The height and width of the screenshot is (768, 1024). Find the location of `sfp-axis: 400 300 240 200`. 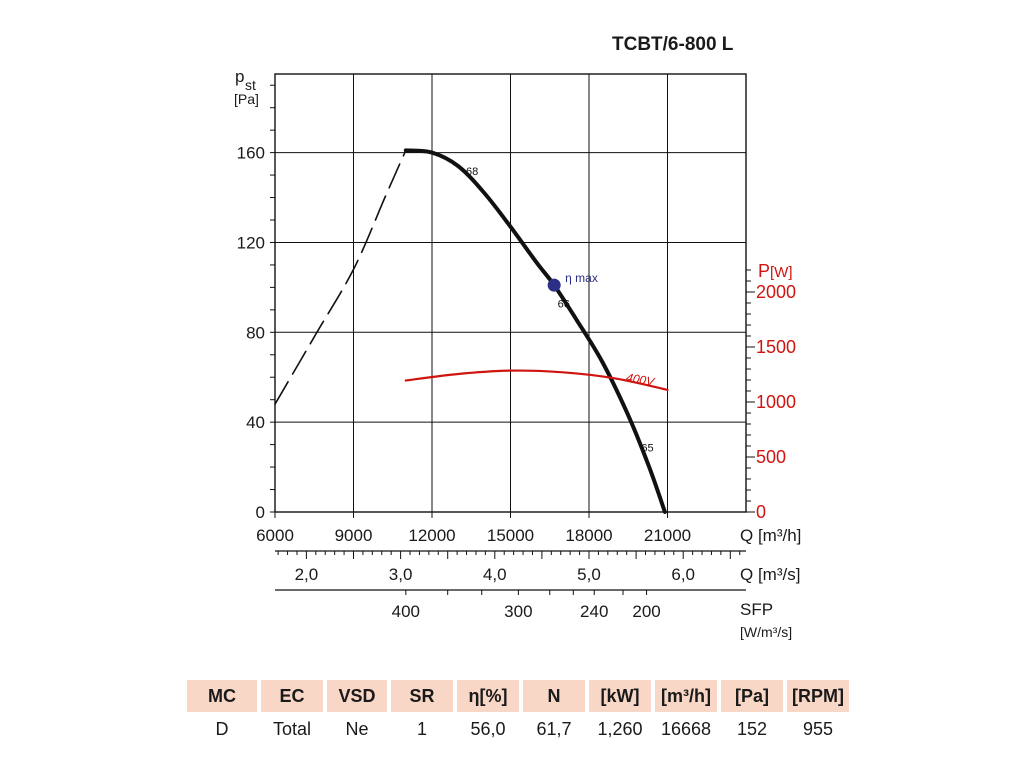

sfp-axis: 400 300 240 200 is located at coordinates (510, 605).